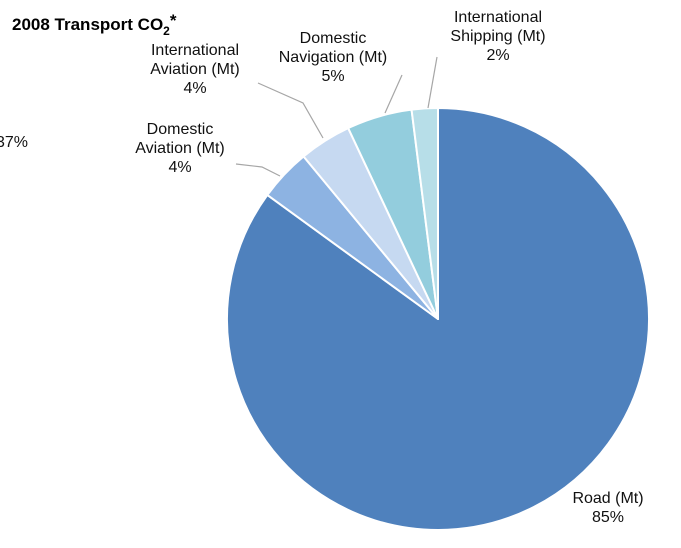  I want to click on chart-title-main: 2008 Transport CO, so click(87, 24).